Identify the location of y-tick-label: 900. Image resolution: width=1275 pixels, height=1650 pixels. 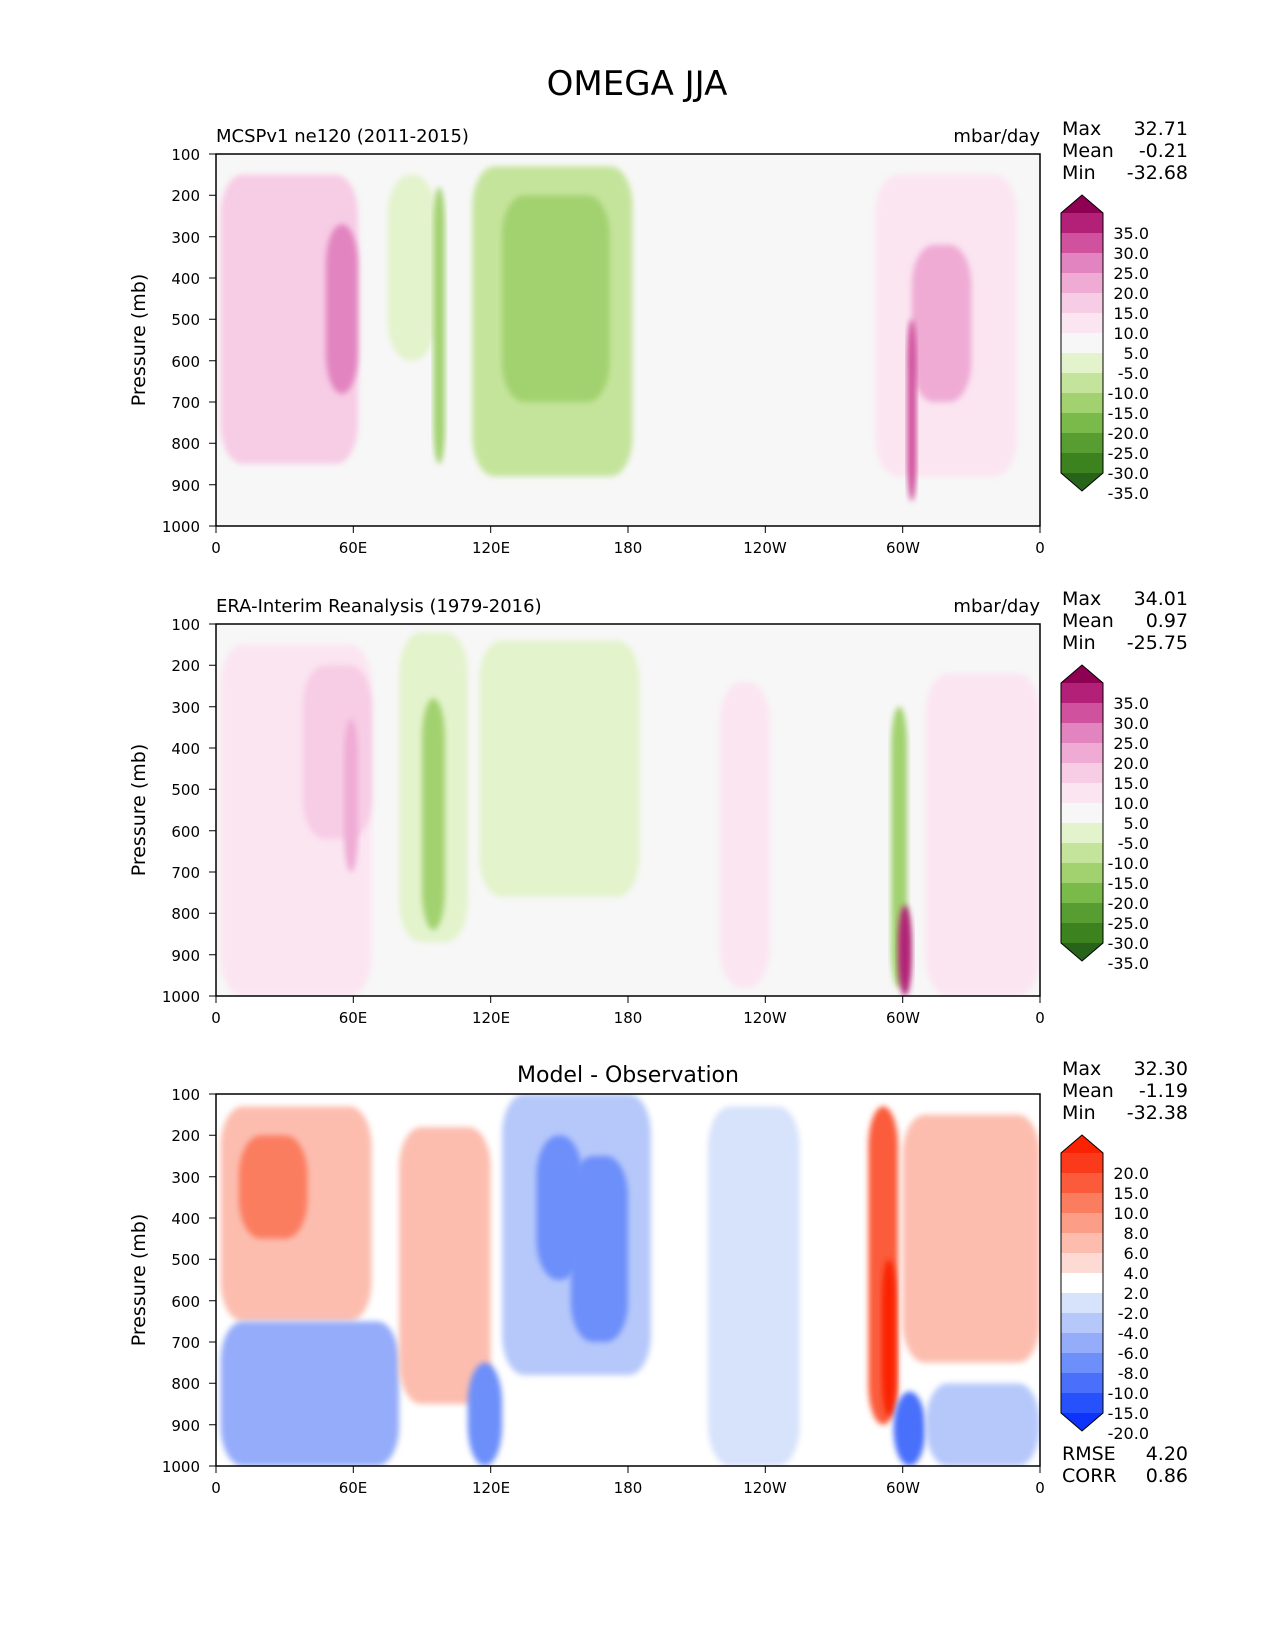
(185, 486).